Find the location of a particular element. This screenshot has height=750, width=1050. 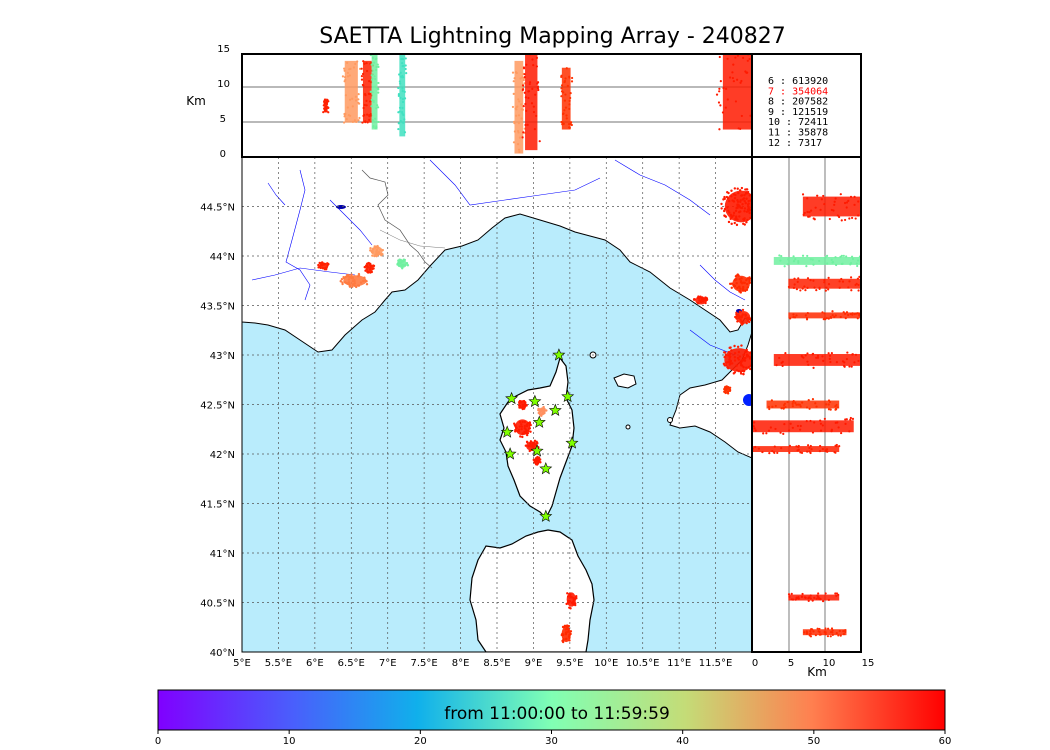

colorbar-tick-label: 0 is located at coordinates (158, 741).